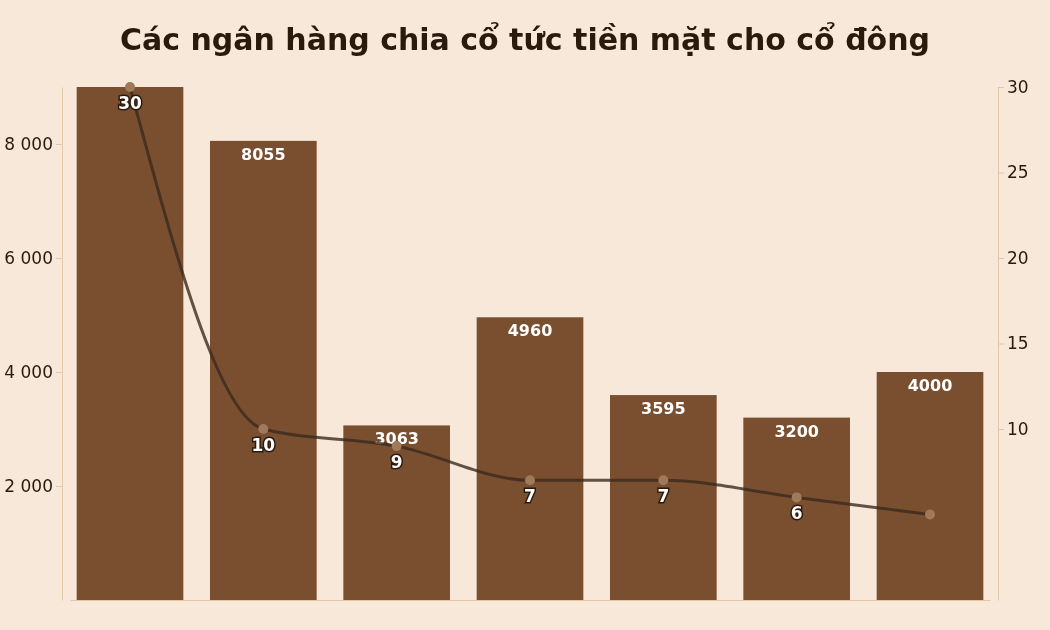 This screenshot has height=630, width=1050. What do you see at coordinates (796, 431) in the screenshot?
I see `data-label: 3200` at bounding box center [796, 431].